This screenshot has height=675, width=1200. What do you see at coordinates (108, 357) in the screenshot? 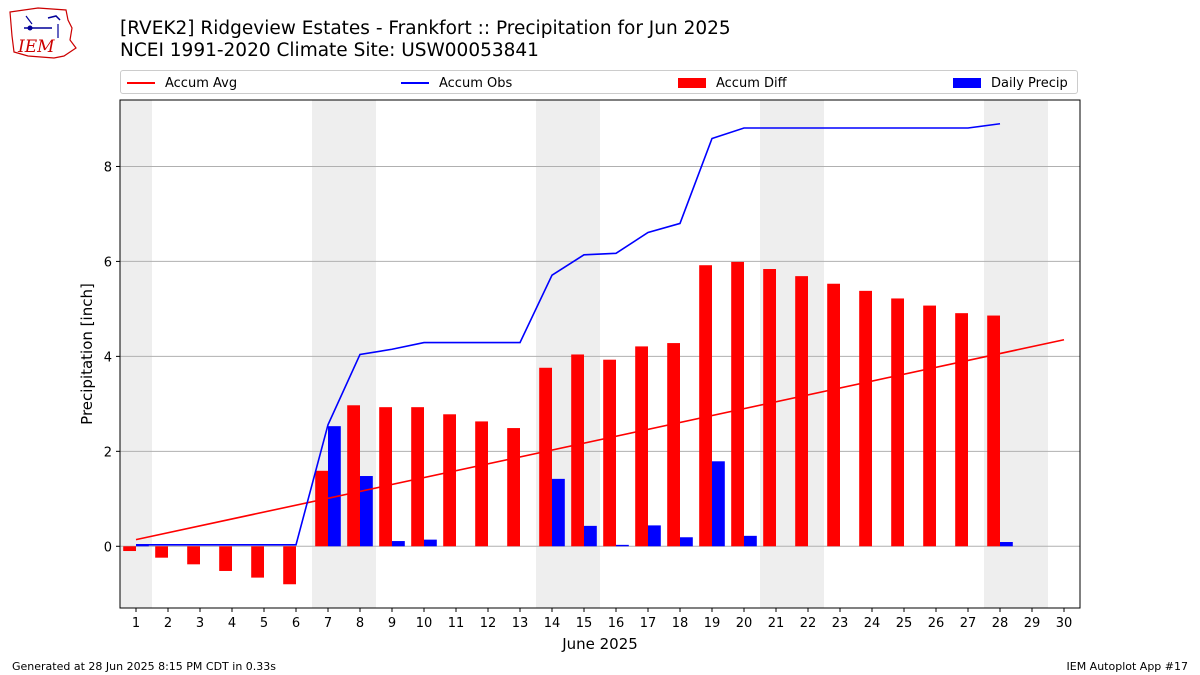
I see `y-tick-label-4: 4` at bounding box center [108, 357].